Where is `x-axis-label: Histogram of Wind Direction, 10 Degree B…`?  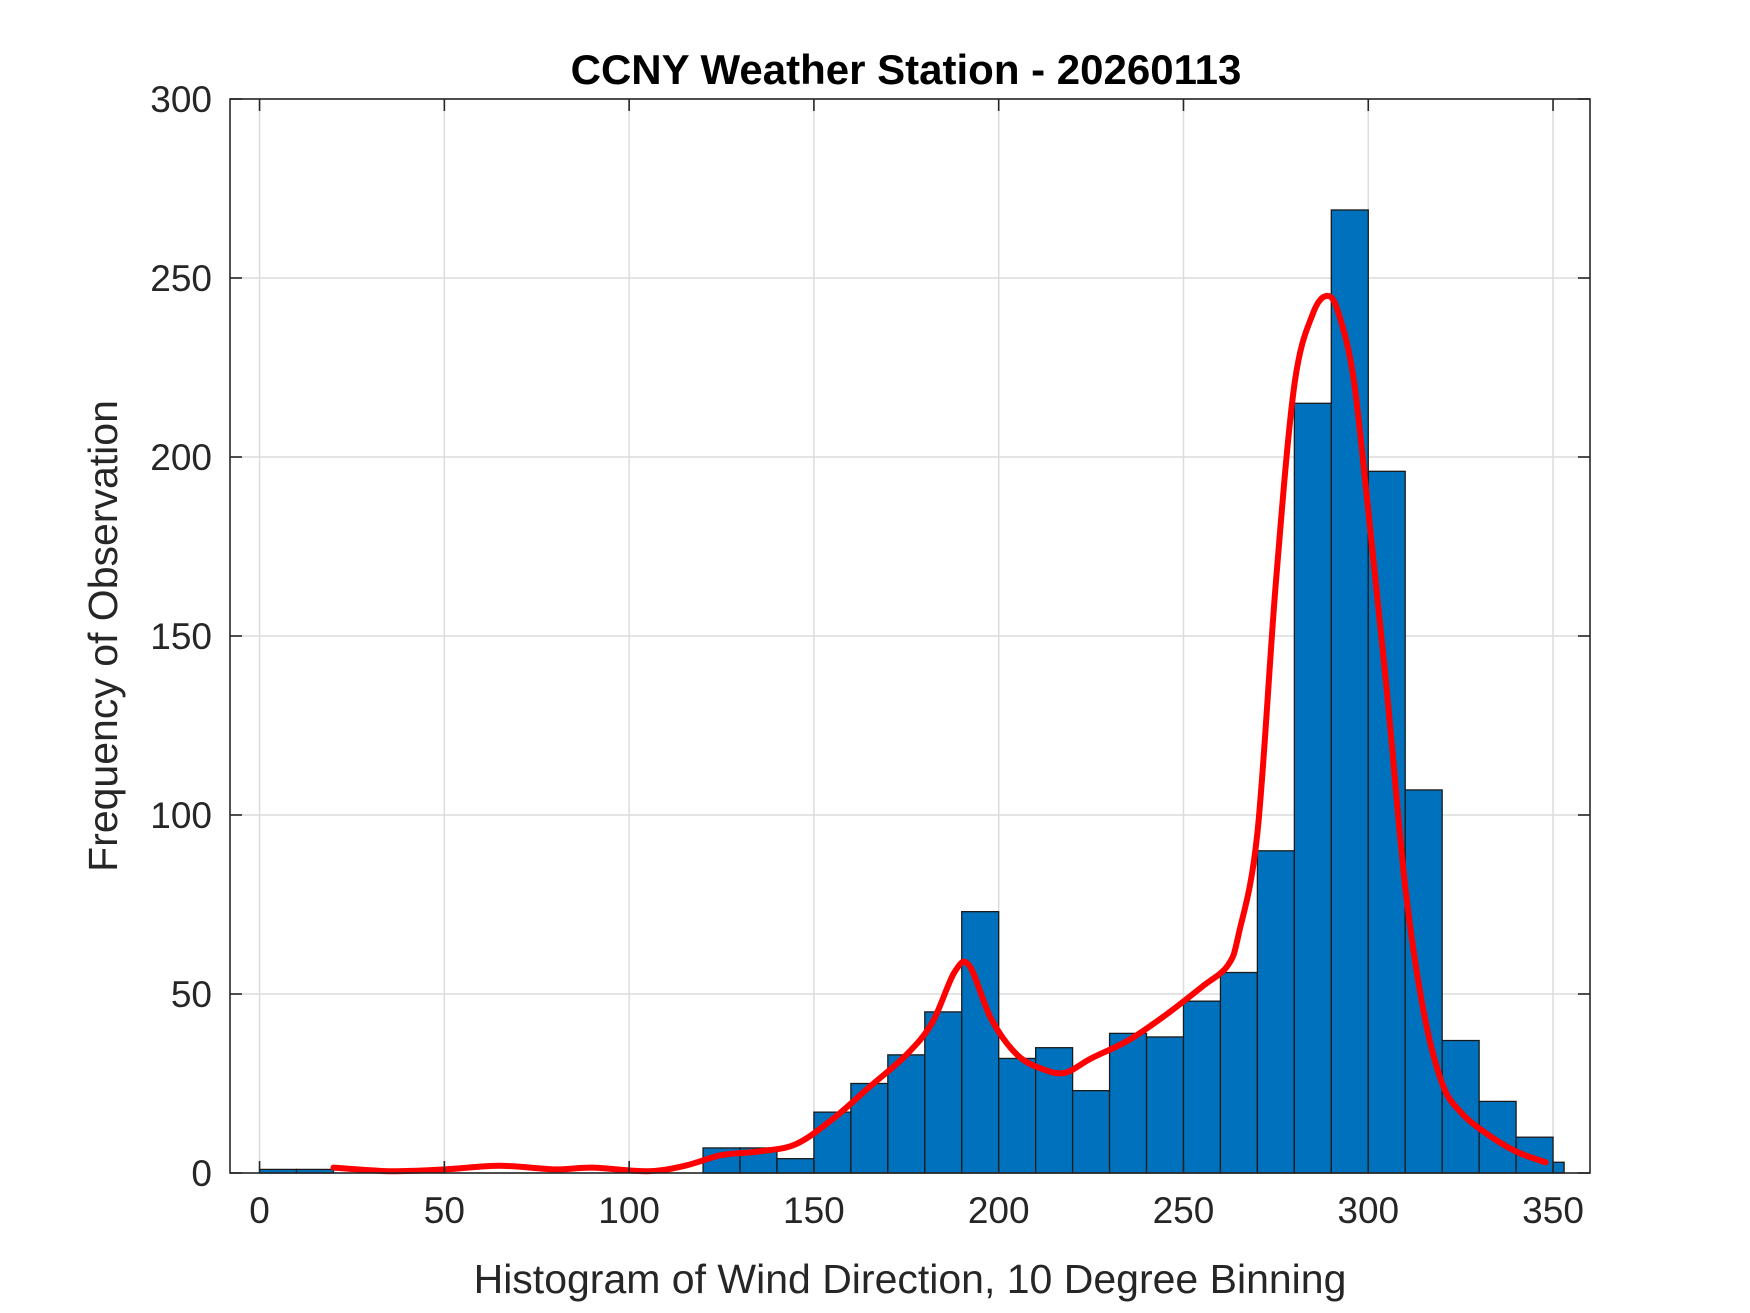 x-axis-label: Histogram of Wind Direction, 10 Degree B… is located at coordinates (910, 1279).